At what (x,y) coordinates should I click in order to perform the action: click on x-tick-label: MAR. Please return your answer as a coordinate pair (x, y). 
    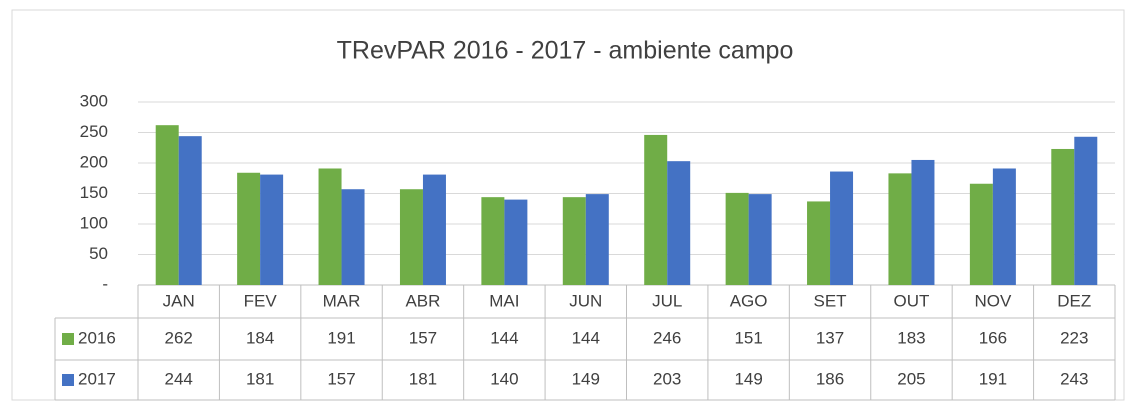
    Looking at the image, I should click on (342, 300).